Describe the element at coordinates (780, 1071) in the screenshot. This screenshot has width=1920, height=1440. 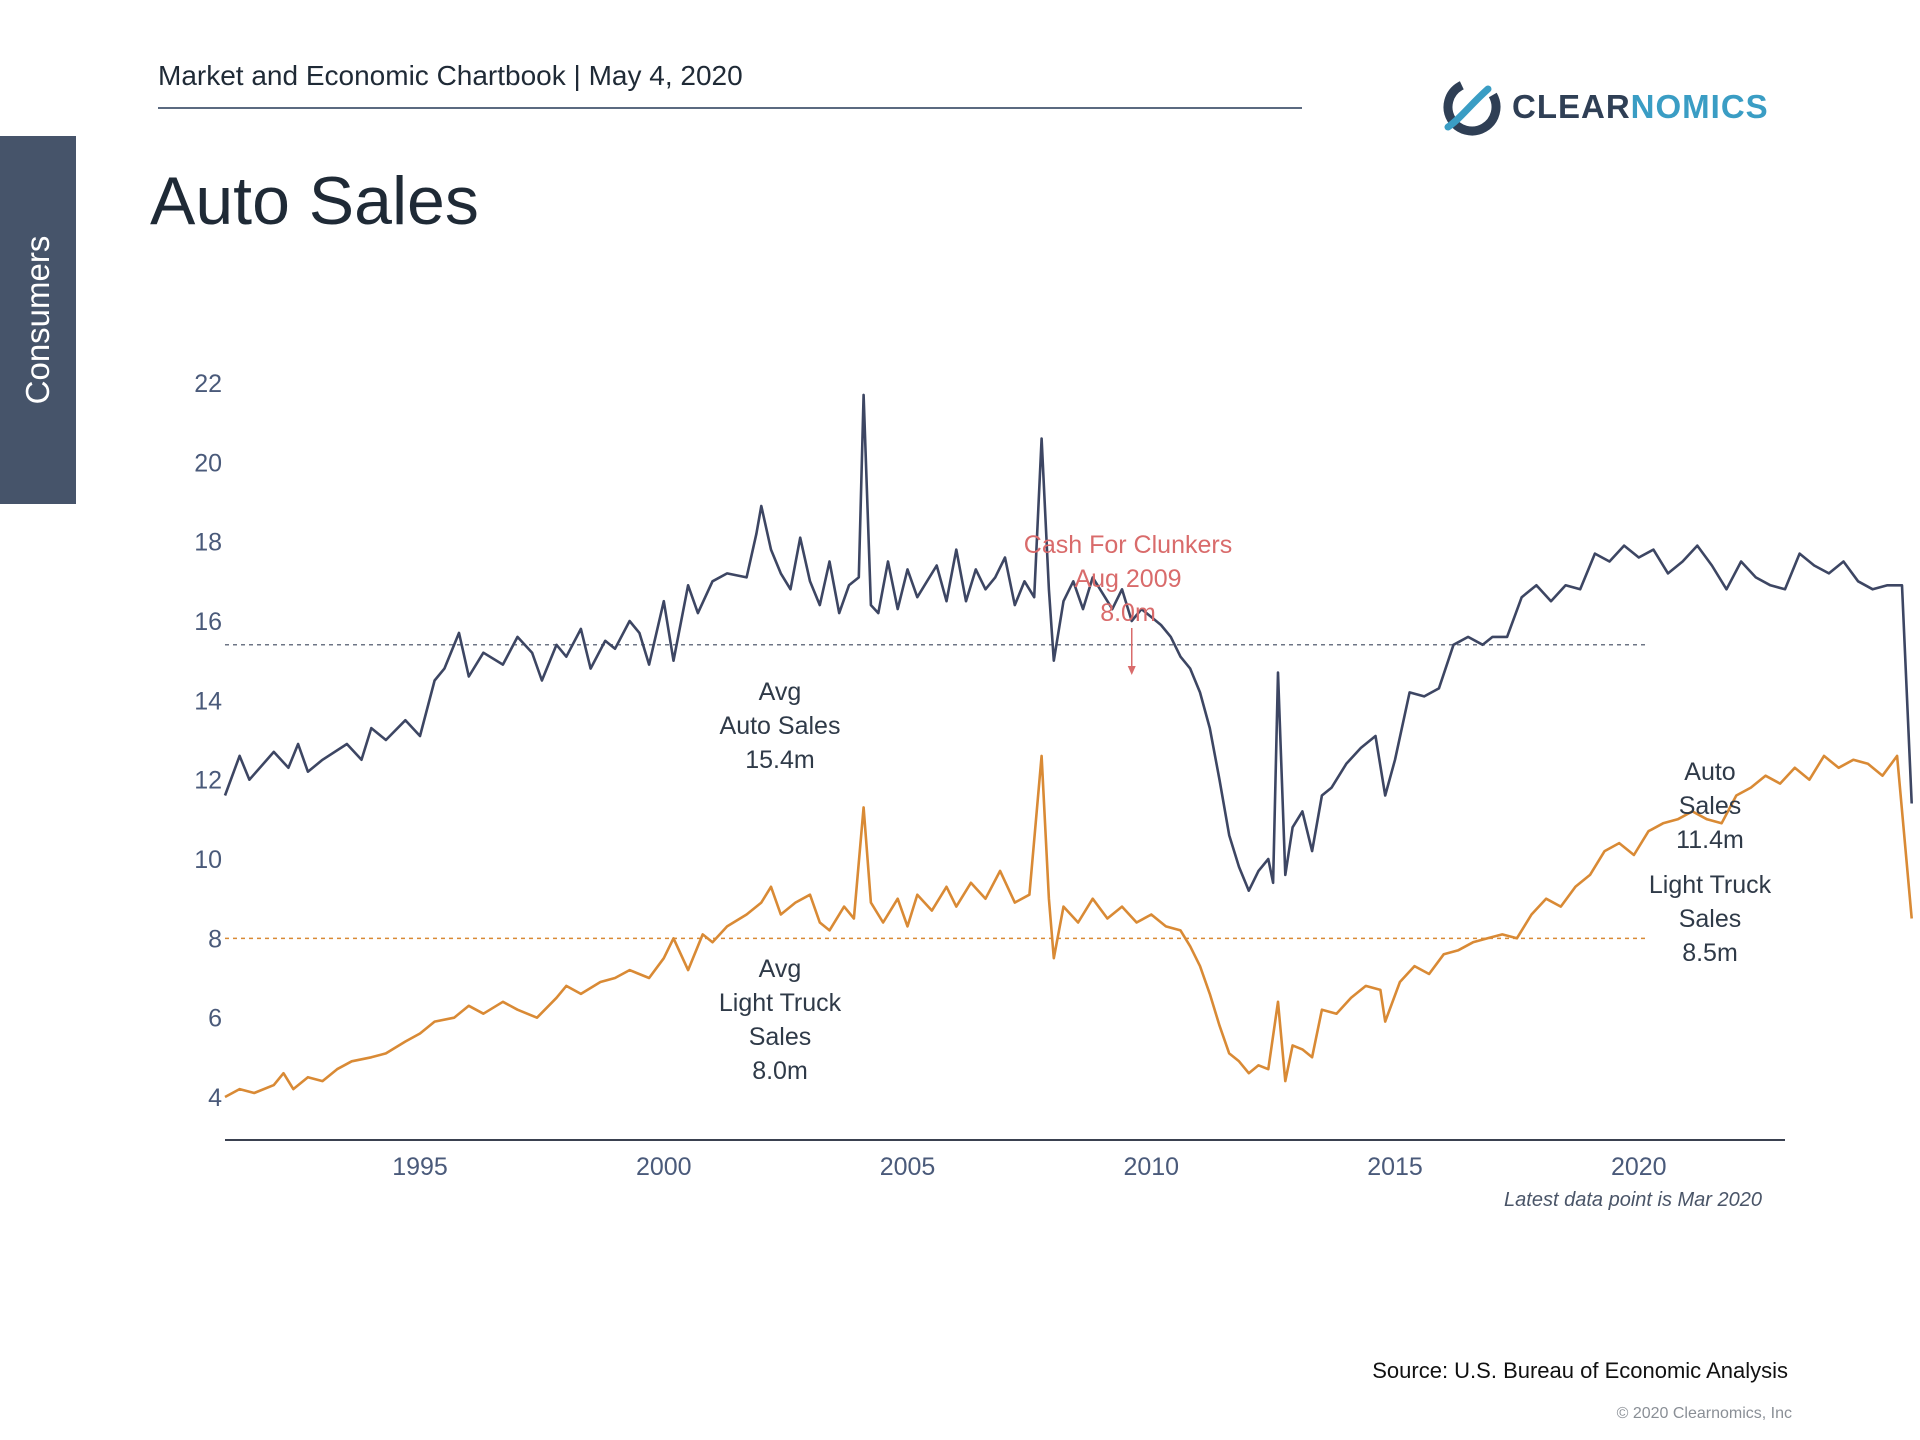
I see `avg-truck-label-line-4: 8.0m` at that location.